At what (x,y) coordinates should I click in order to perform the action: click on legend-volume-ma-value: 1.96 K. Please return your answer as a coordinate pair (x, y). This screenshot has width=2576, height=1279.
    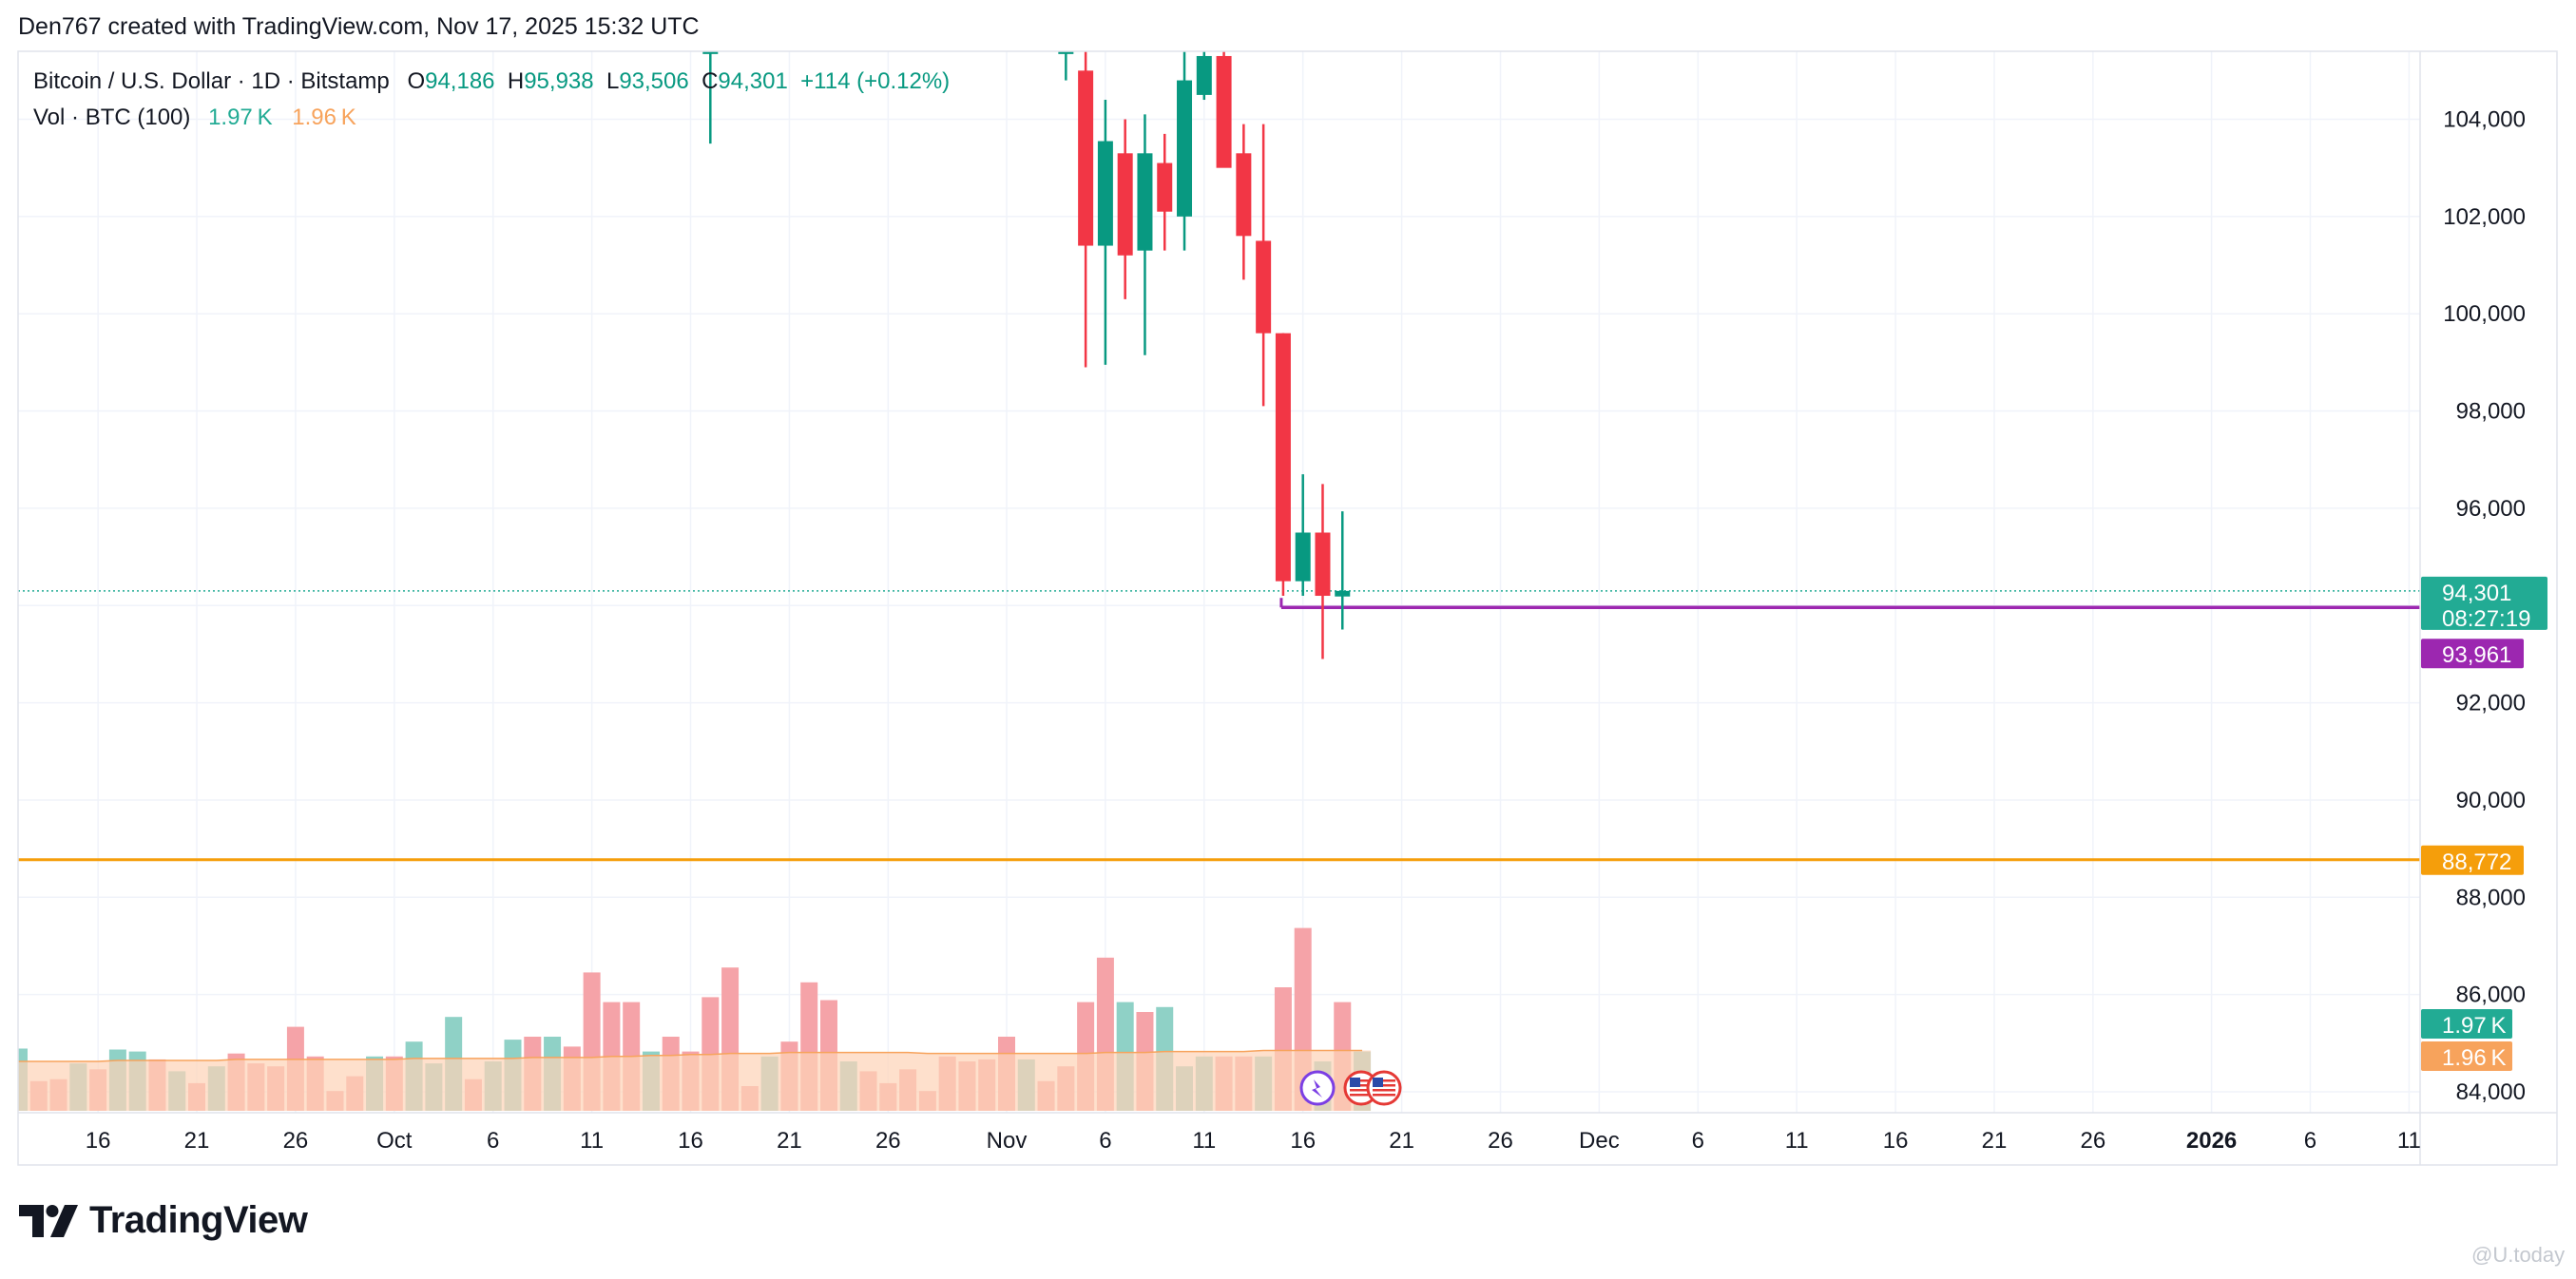
    Looking at the image, I should click on (324, 118).